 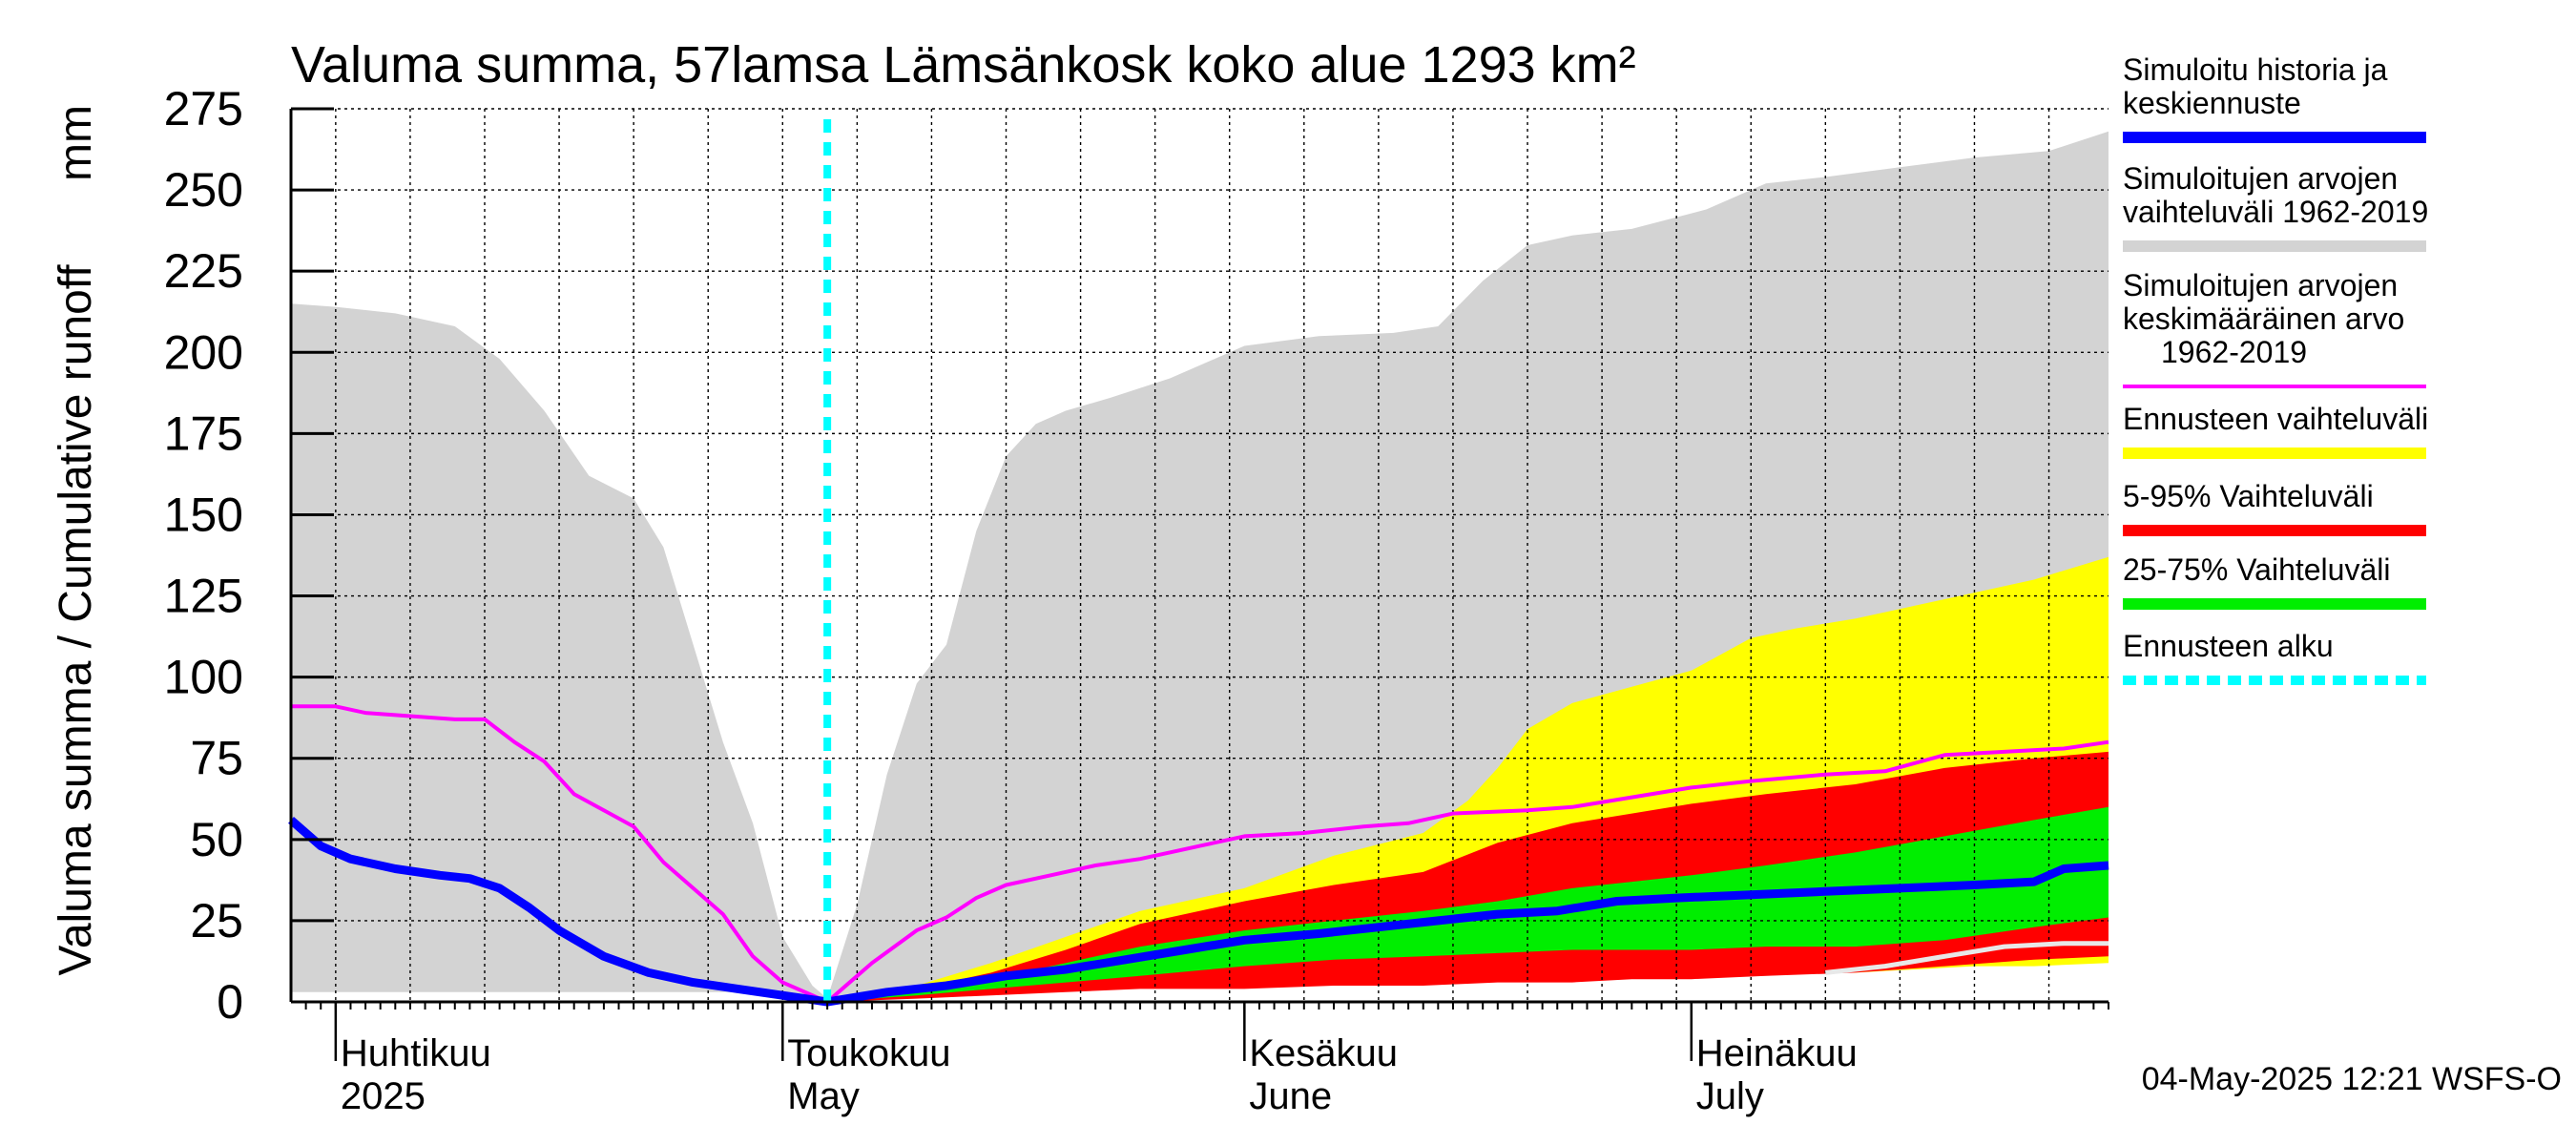 What do you see at coordinates (203, 352) in the screenshot?
I see `y-tick-label: 200` at bounding box center [203, 352].